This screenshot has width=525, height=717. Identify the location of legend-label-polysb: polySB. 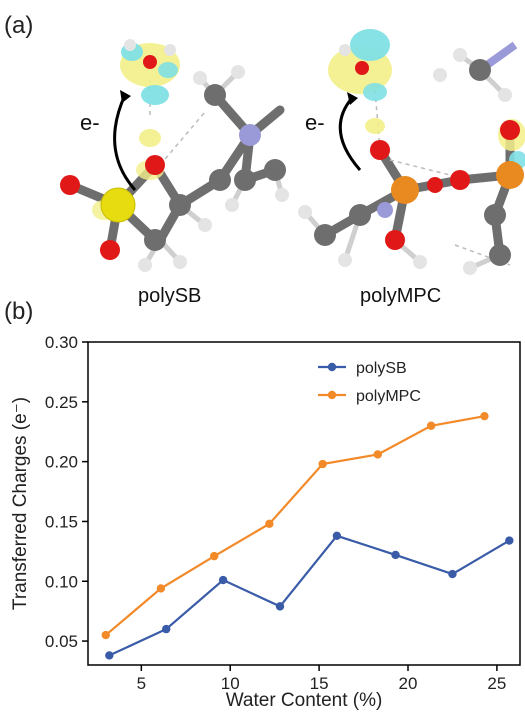
(381, 368).